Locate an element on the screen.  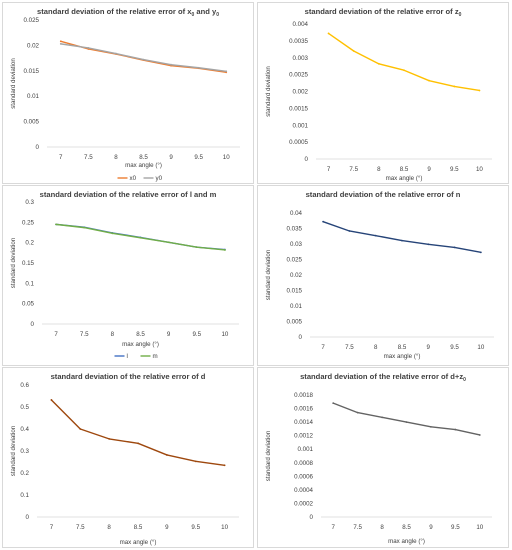
y-tick-label: 0.0006 is located at coordinates (303, 476).